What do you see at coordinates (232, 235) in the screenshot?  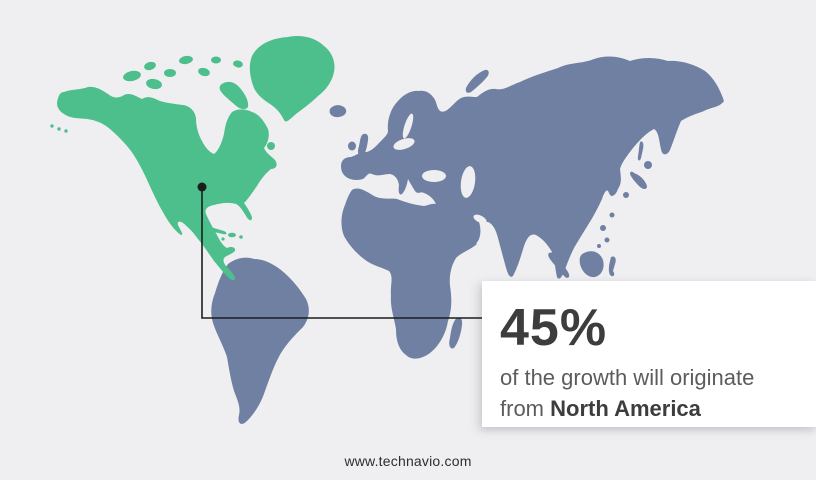 I see `island-hispaniola` at bounding box center [232, 235].